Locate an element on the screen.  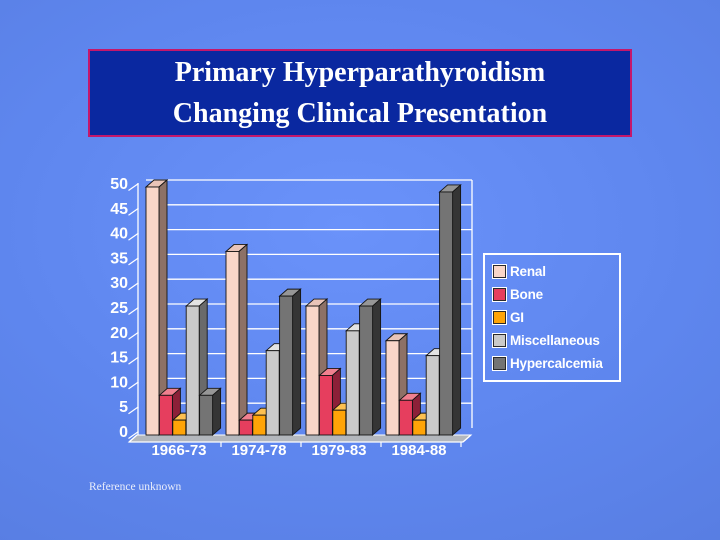
x-axis-label-1984-88: 1984-88 is located at coordinates (418, 450).